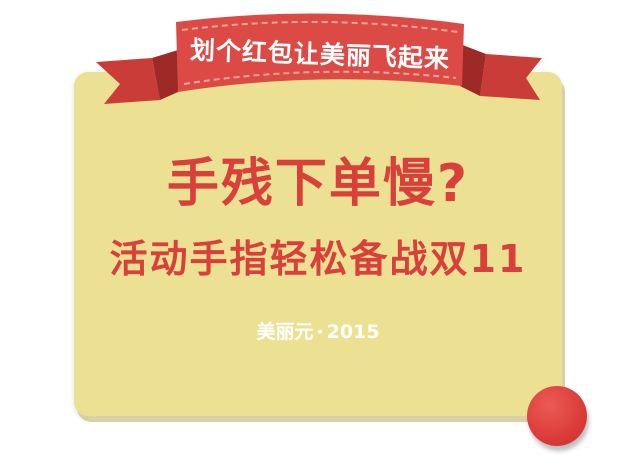  I want to click on red-circle-icon, so click(557, 416).